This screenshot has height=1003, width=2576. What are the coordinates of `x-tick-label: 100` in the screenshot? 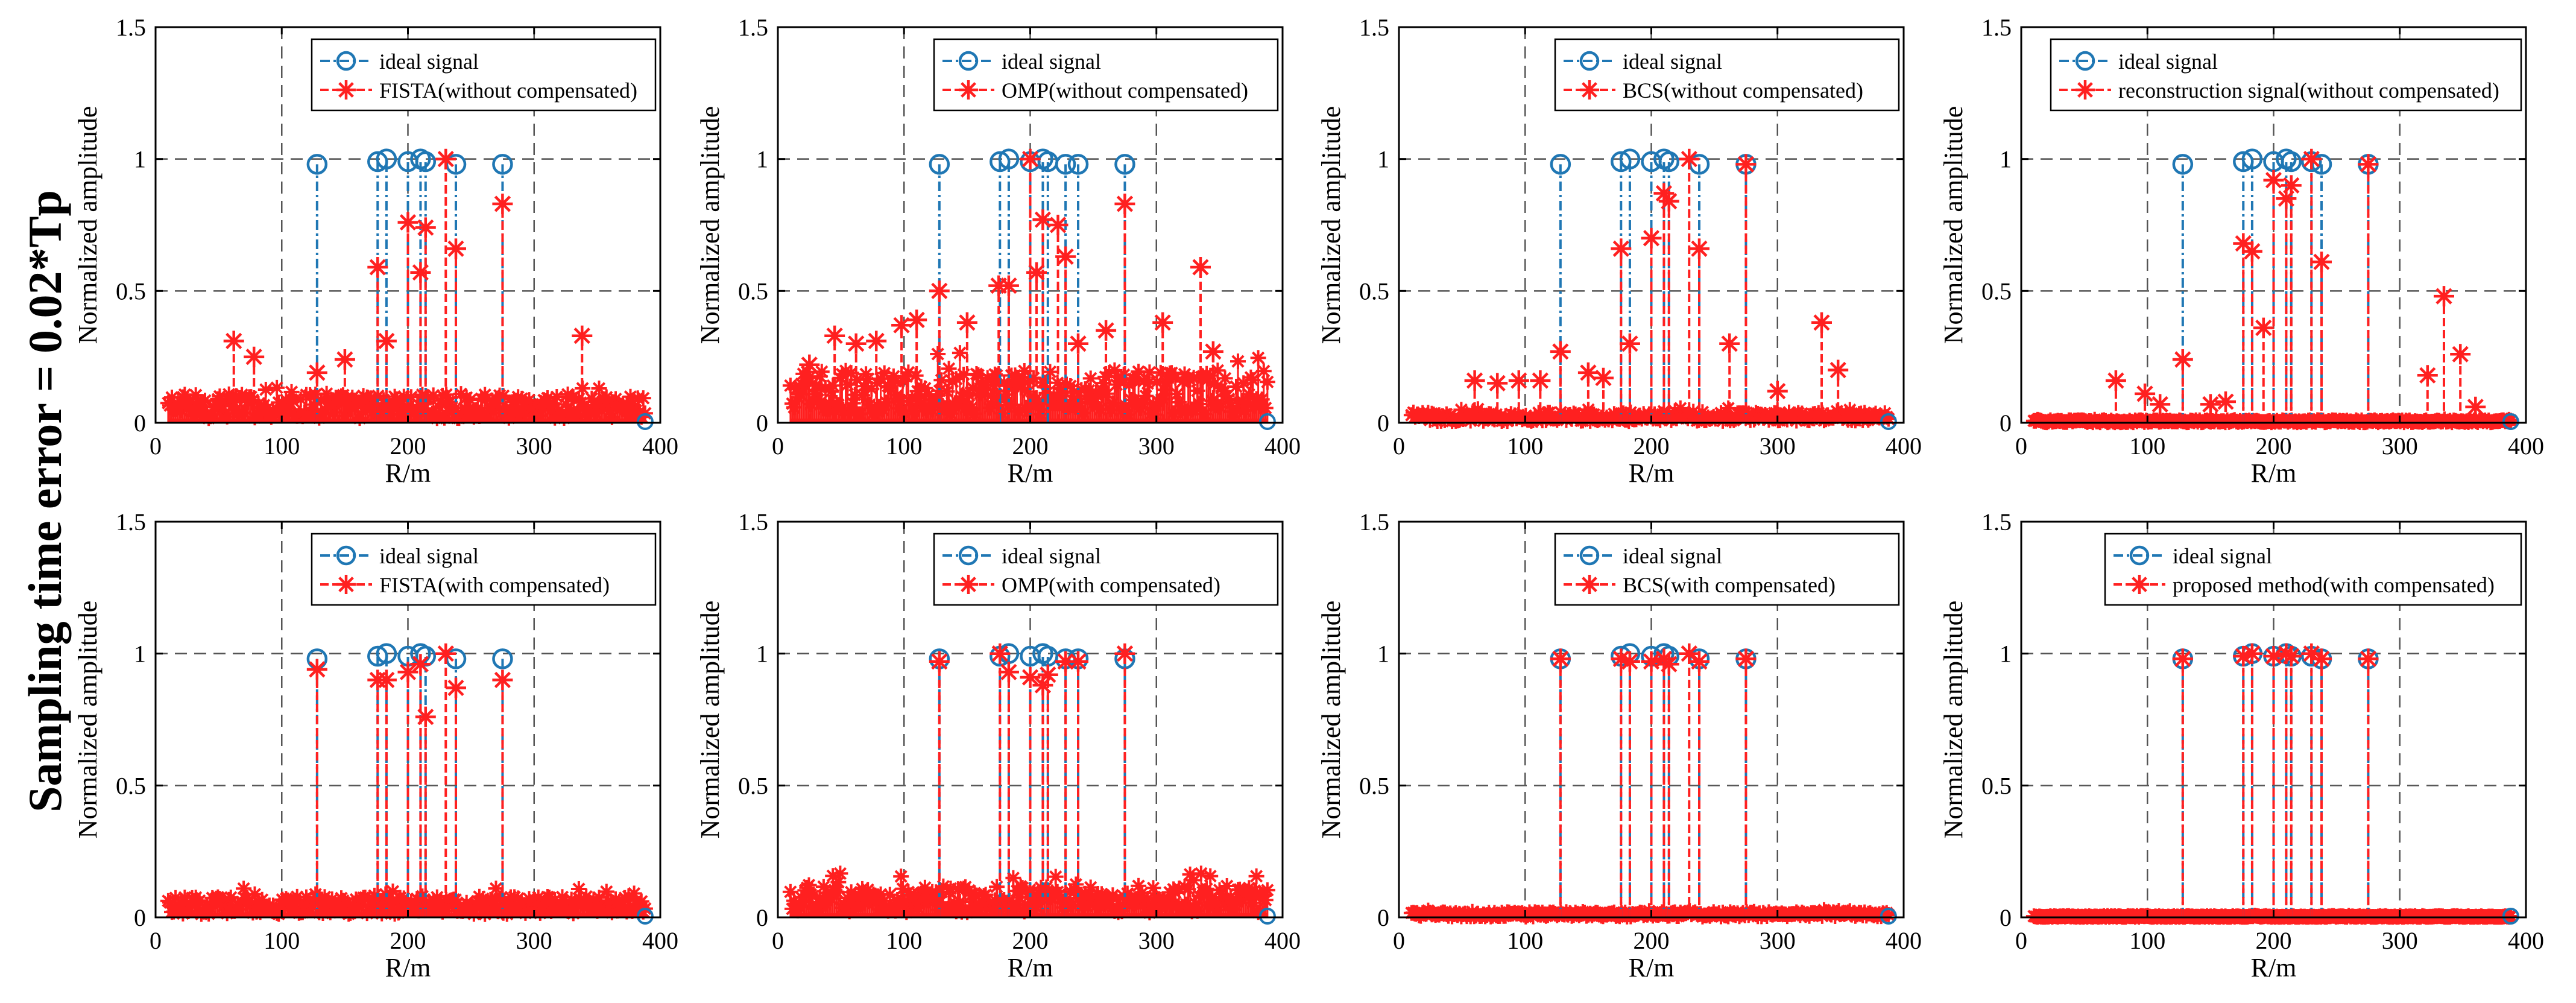 It's located at (1525, 446).